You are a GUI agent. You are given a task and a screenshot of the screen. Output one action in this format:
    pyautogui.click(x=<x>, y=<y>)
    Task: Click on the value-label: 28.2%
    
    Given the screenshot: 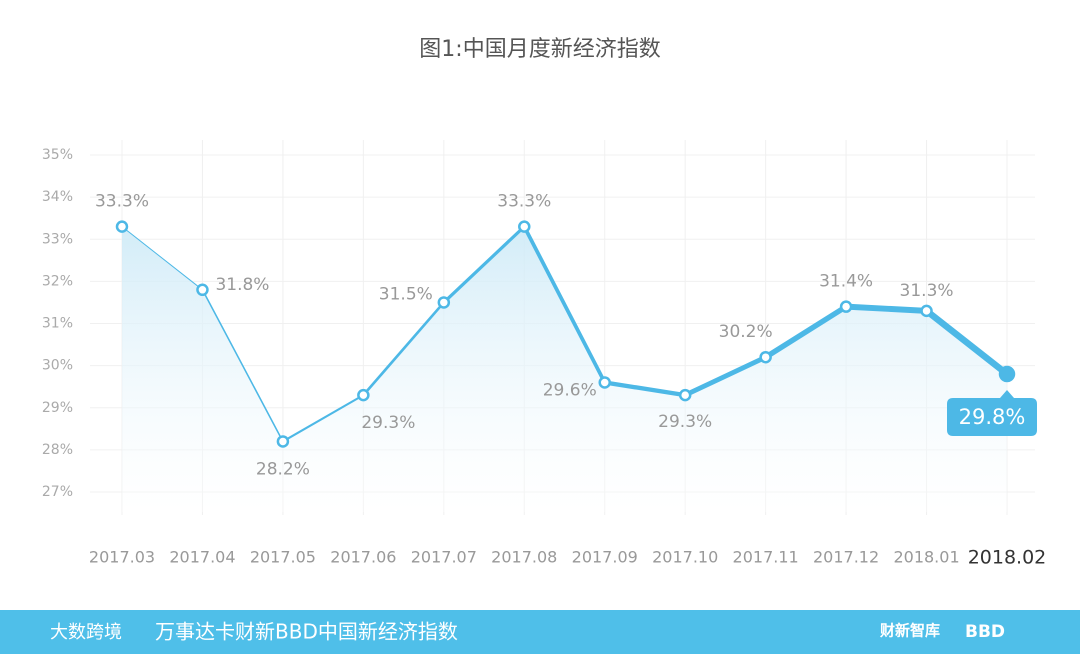 What is the action you would take?
    pyautogui.click(x=283, y=469)
    